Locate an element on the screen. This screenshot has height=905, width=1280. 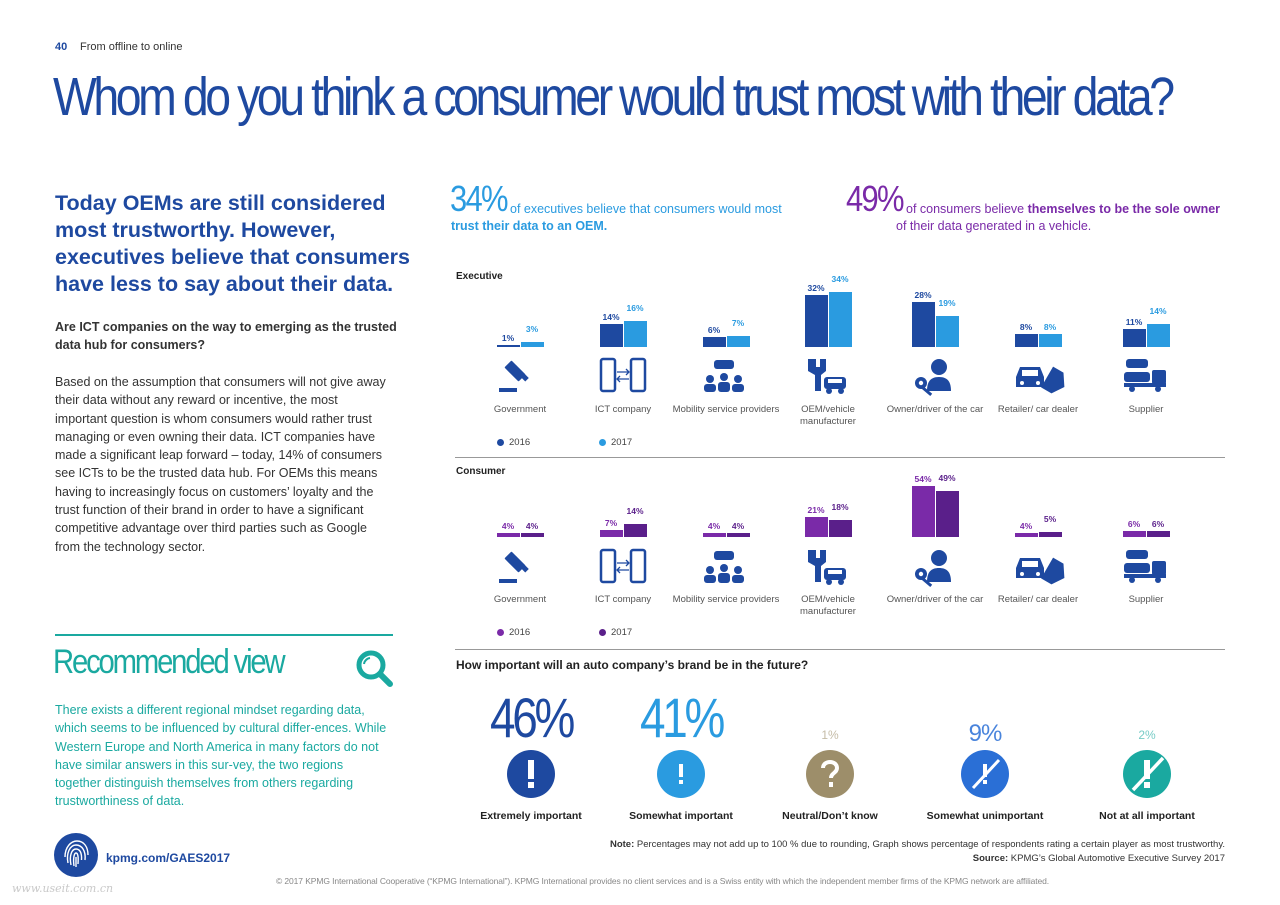
bar-value-label: 5% is located at coordinates (1050, 519).